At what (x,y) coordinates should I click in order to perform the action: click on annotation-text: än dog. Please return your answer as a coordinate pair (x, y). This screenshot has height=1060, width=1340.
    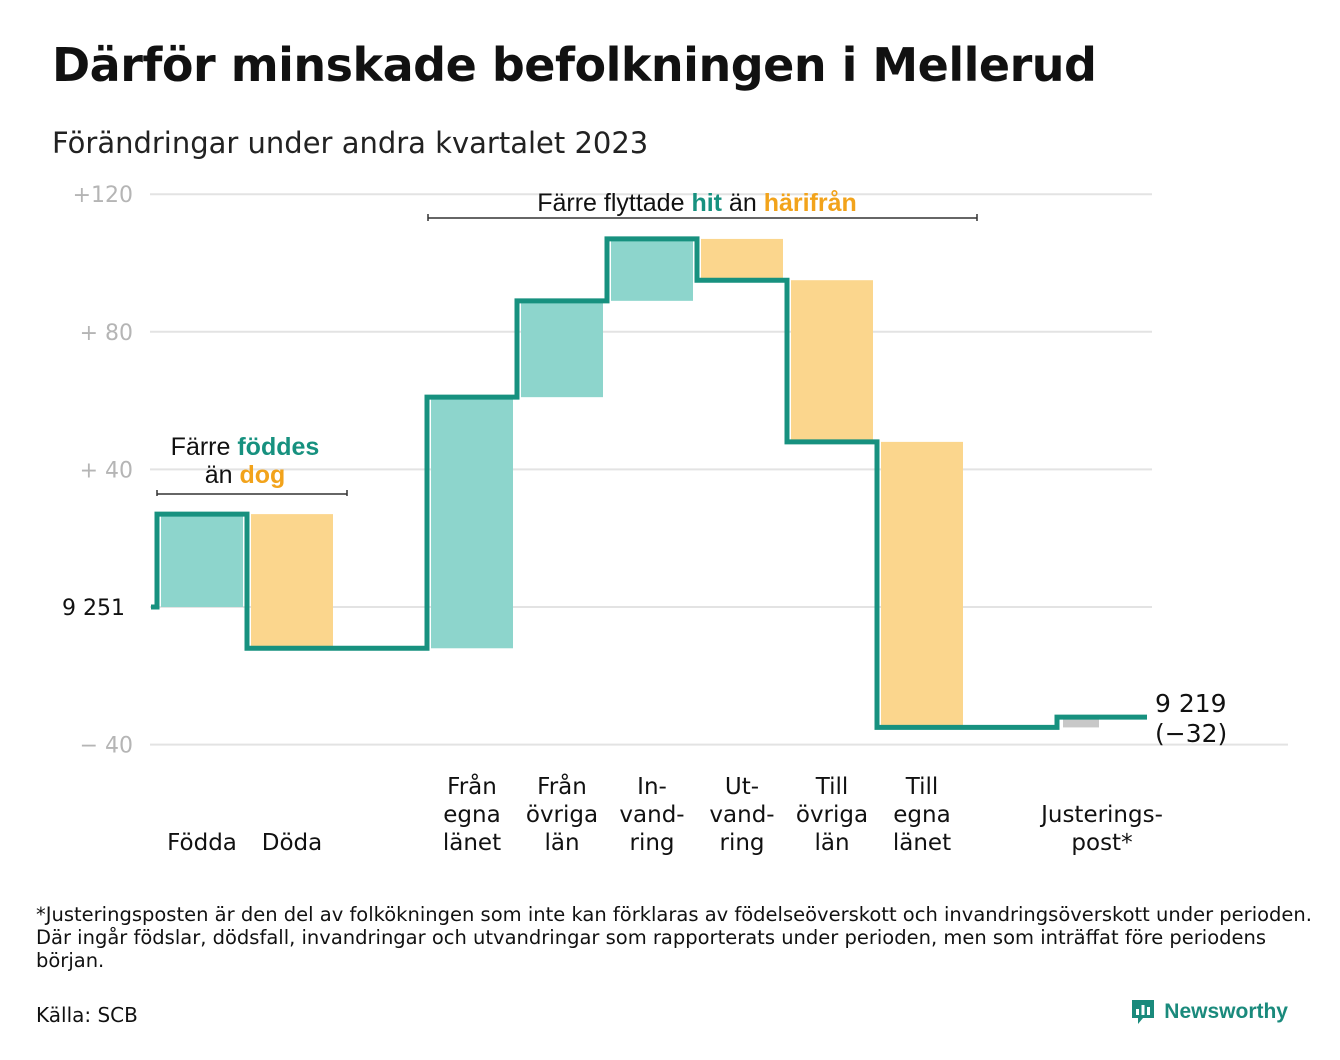
    Looking at the image, I should click on (245, 475).